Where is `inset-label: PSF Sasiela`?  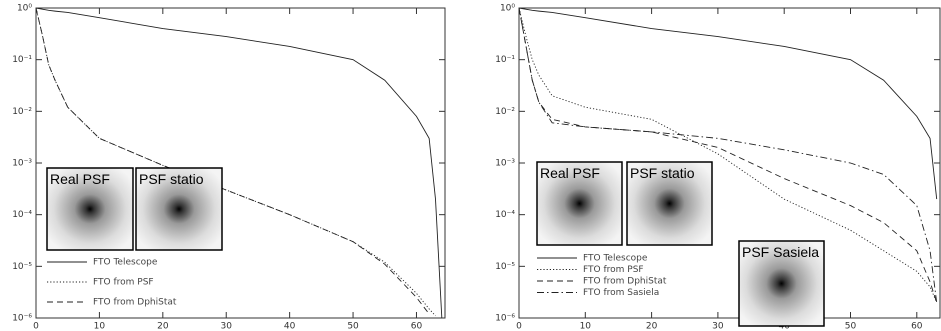 inset-label: PSF Sasiela is located at coordinates (780, 252).